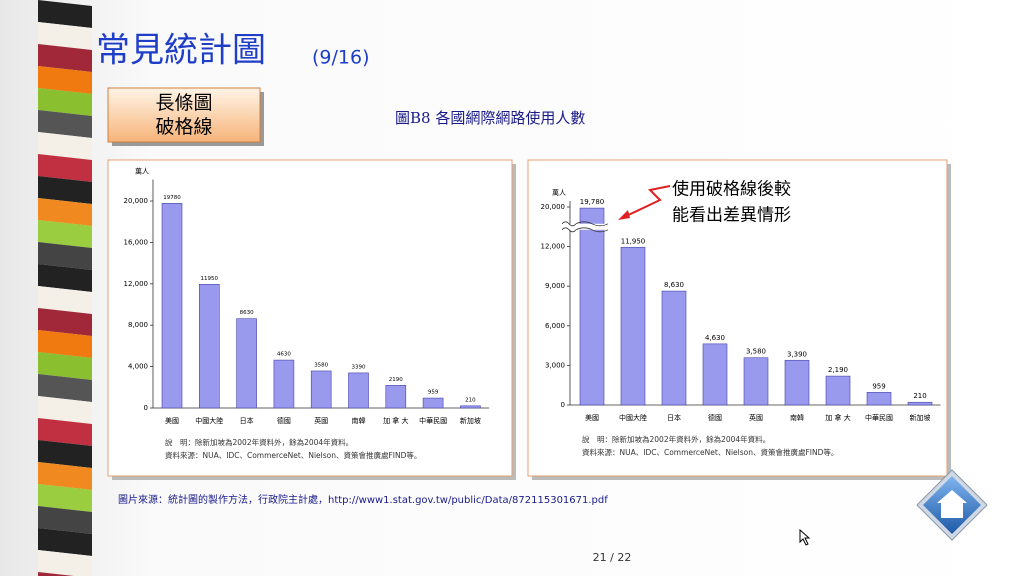 This screenshot has width=1024, height=576. What do you see at coordinates (612, 557) in the screenshot?
I see `page-number: 21 / 22` at bounding box center [612, 557].